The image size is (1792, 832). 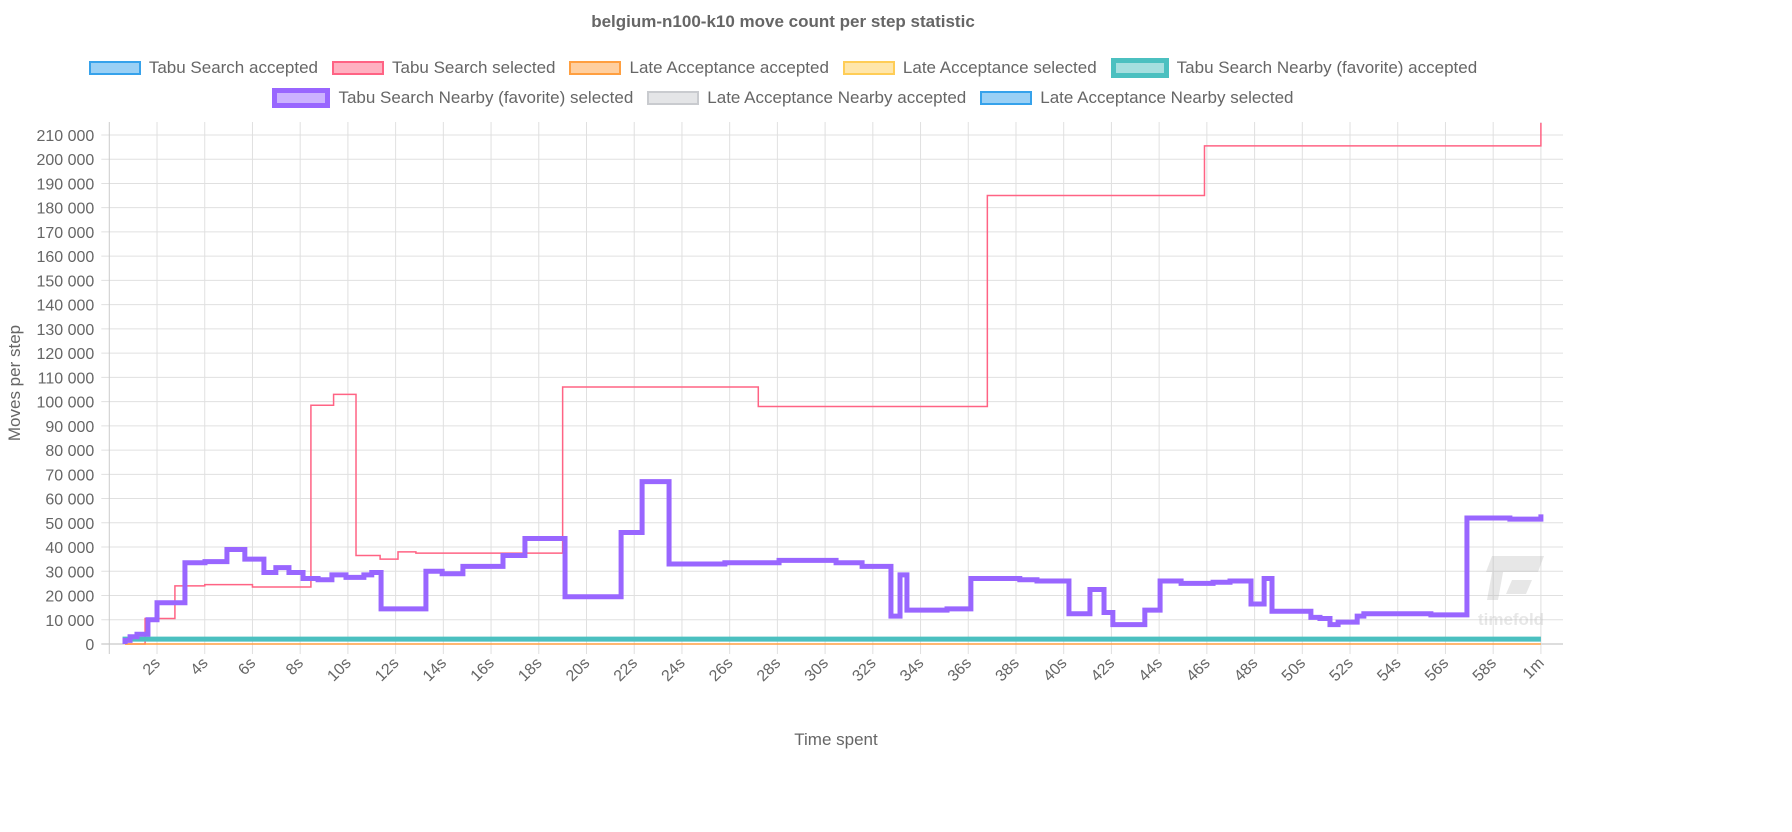 I want to click on y-tick-label: 210 000, so click(x=65, y=136).